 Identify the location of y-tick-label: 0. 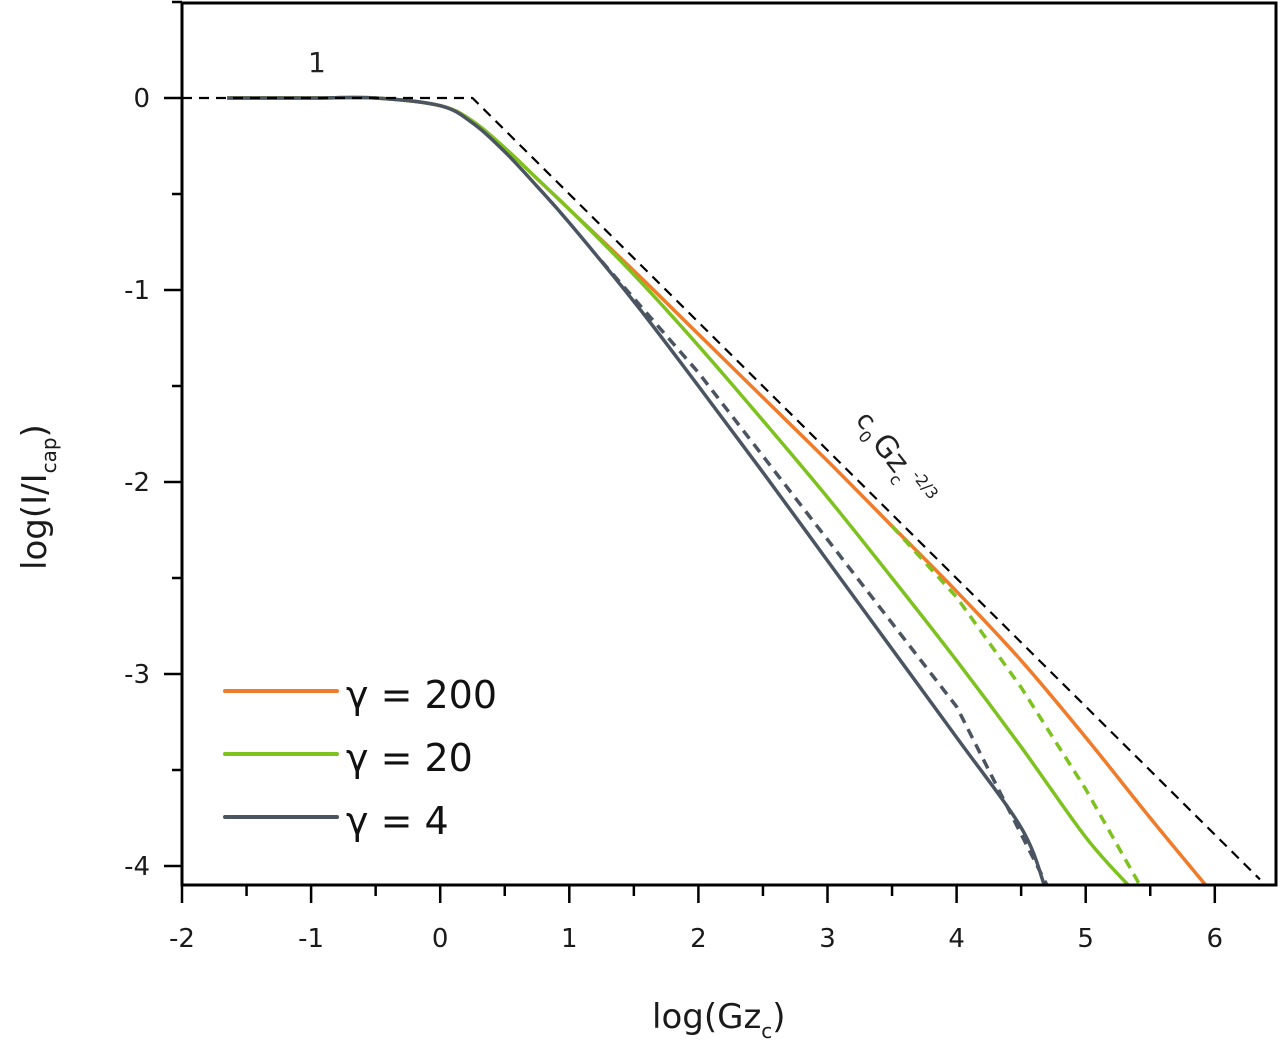
(141, 99).